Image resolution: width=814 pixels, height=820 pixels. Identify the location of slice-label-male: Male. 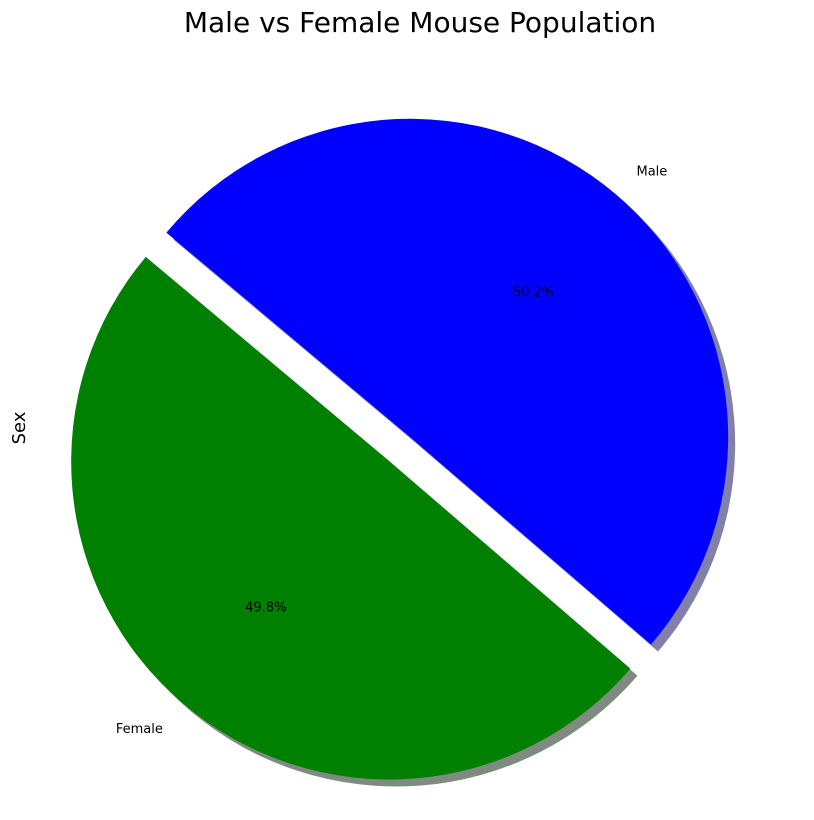
(652, 172).